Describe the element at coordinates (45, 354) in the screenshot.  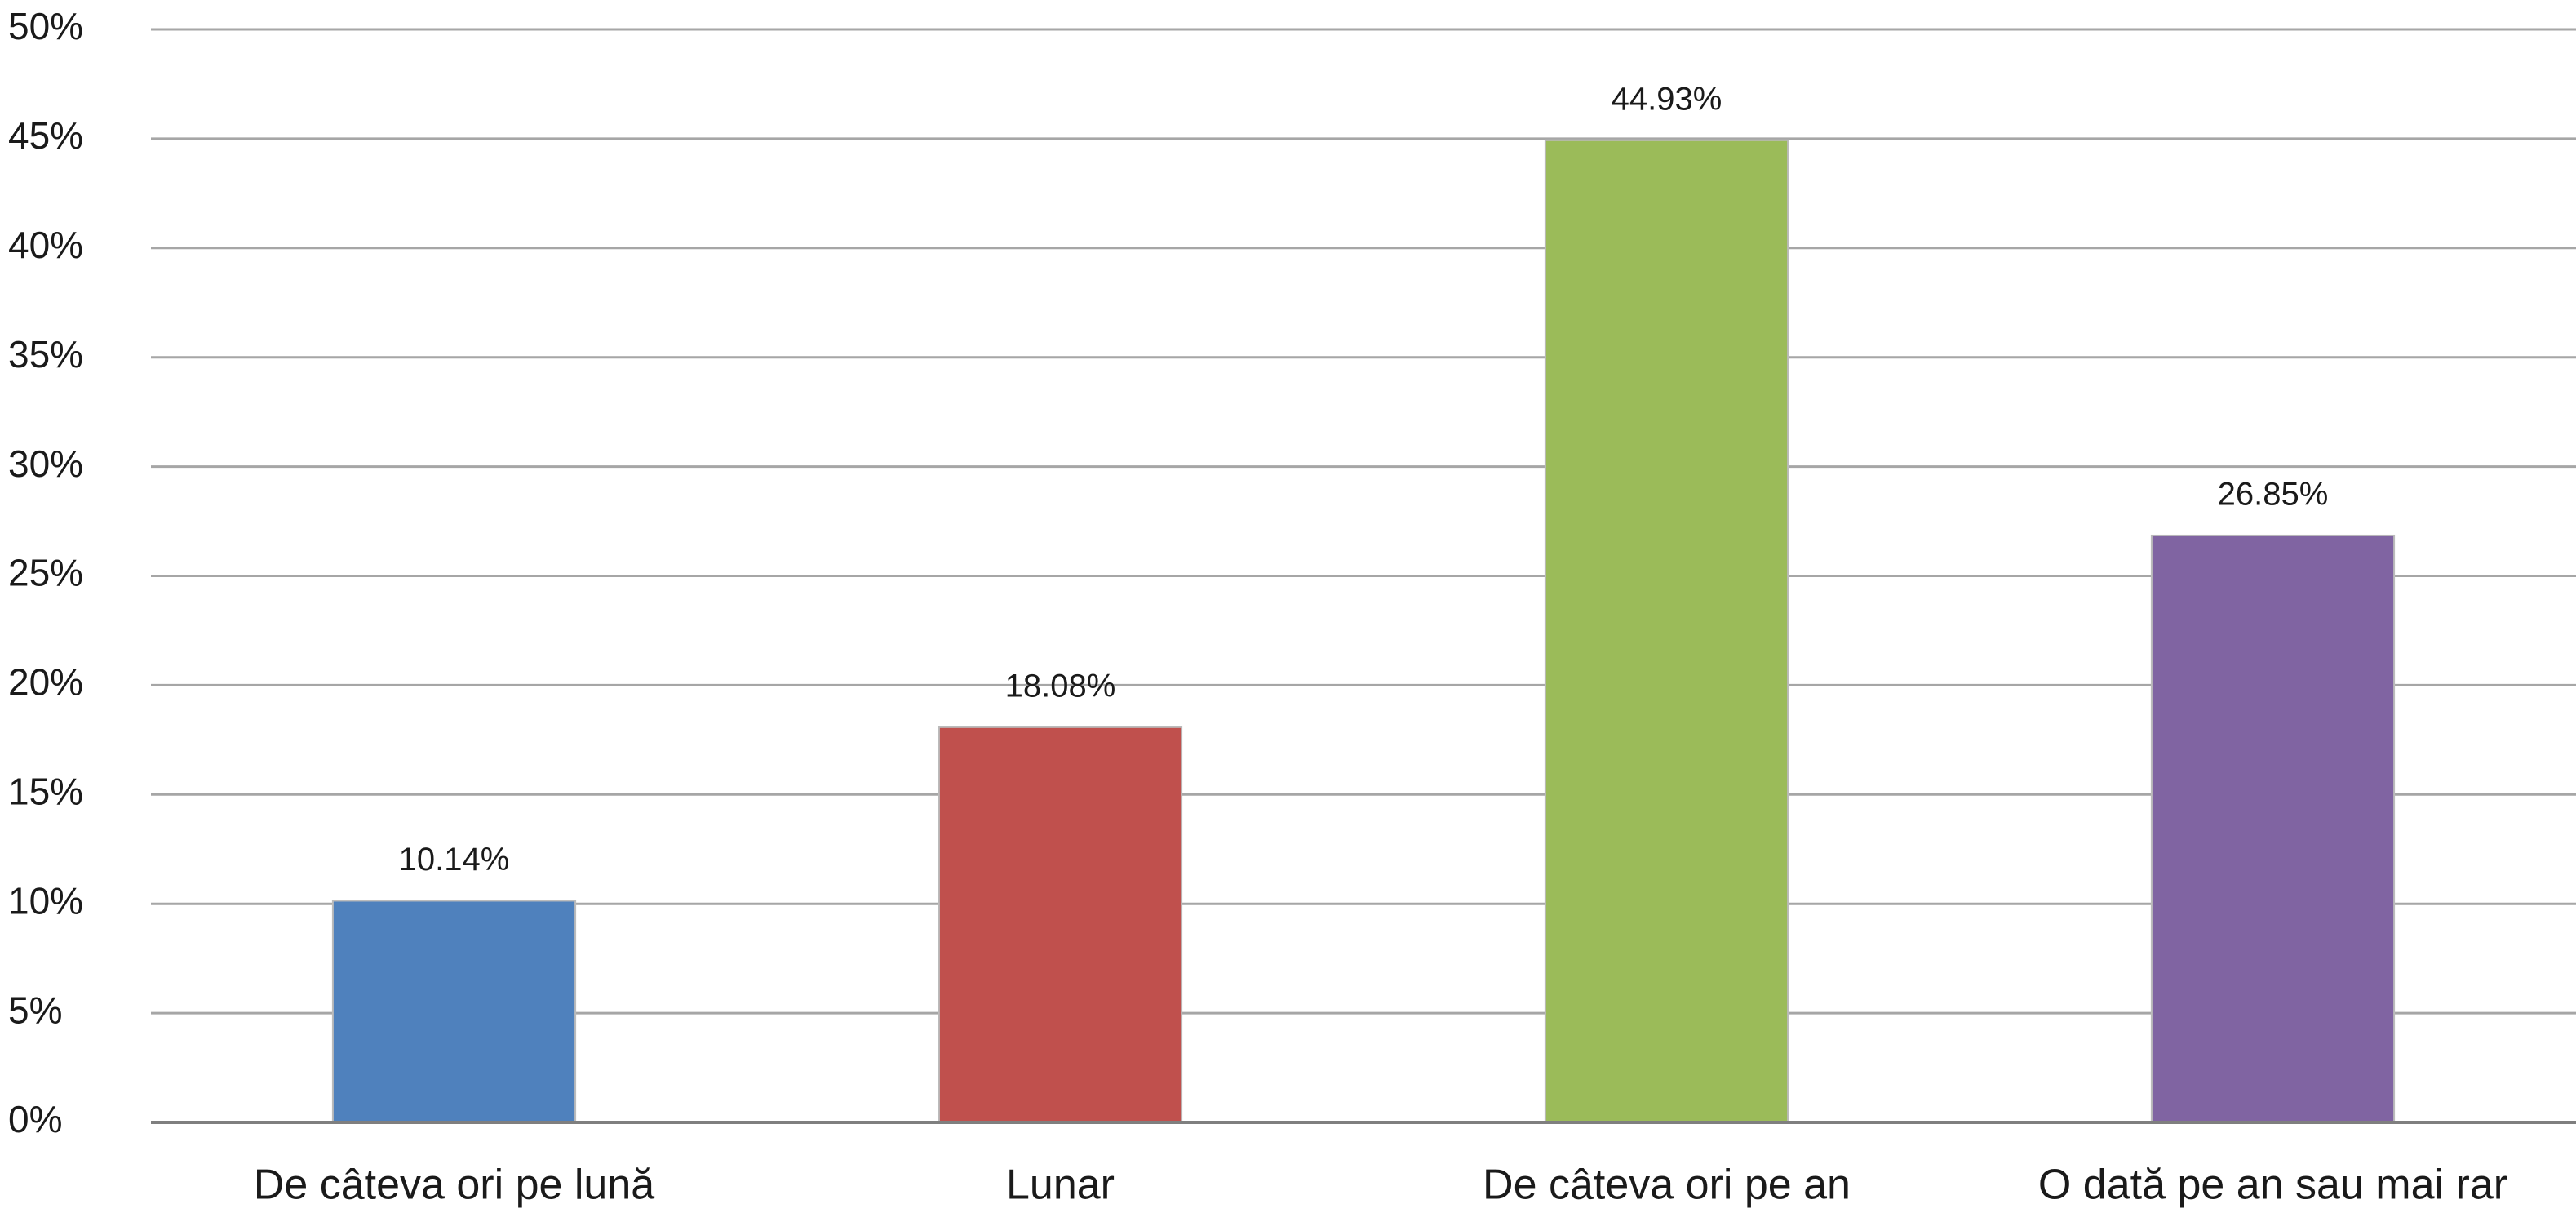
I see `y-tick-label: 35%` at that location.